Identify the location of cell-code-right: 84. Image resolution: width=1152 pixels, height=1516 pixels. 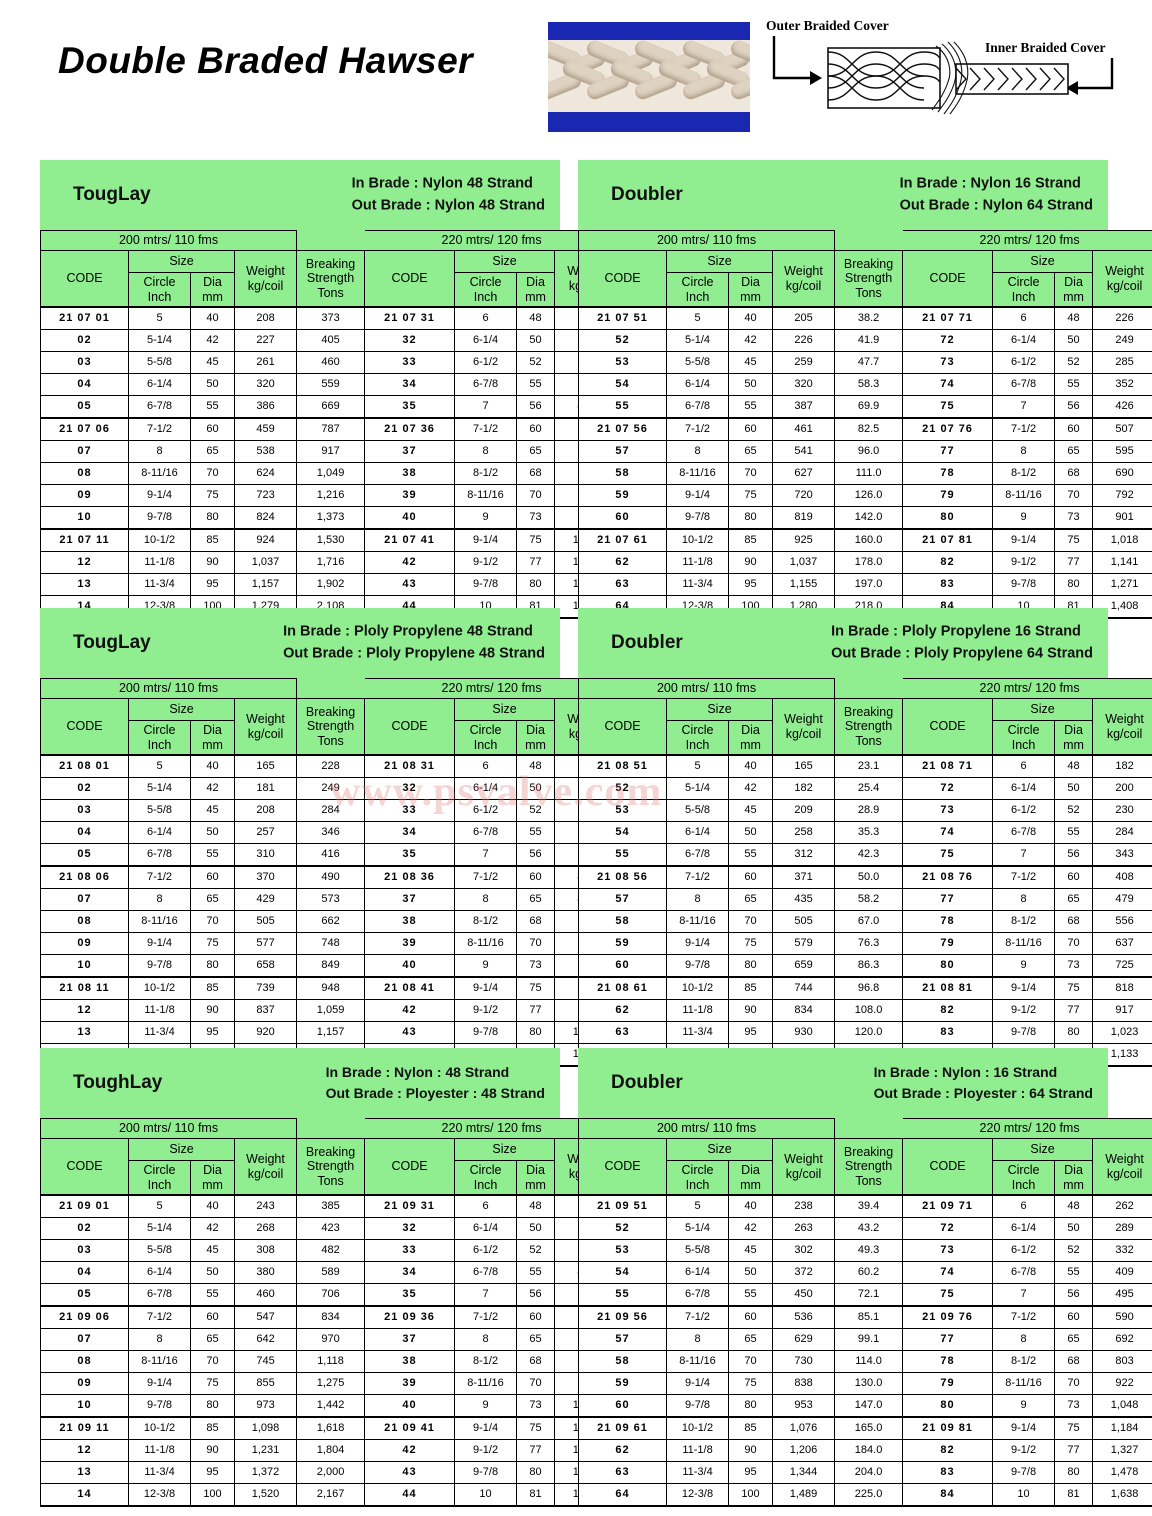
(948, 1495).